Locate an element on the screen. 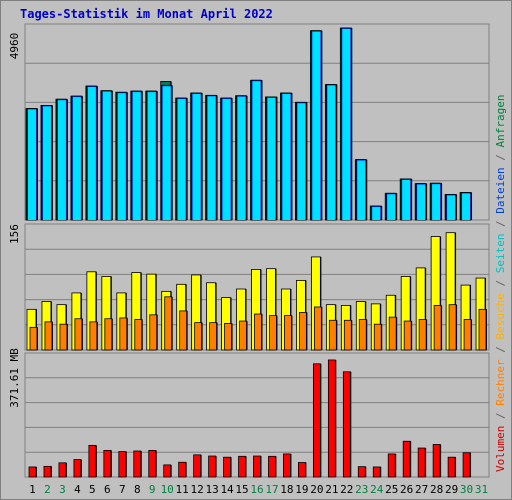 The image size is (512, 500). x-tick-label: 23 is located at coordinates (361, 489).